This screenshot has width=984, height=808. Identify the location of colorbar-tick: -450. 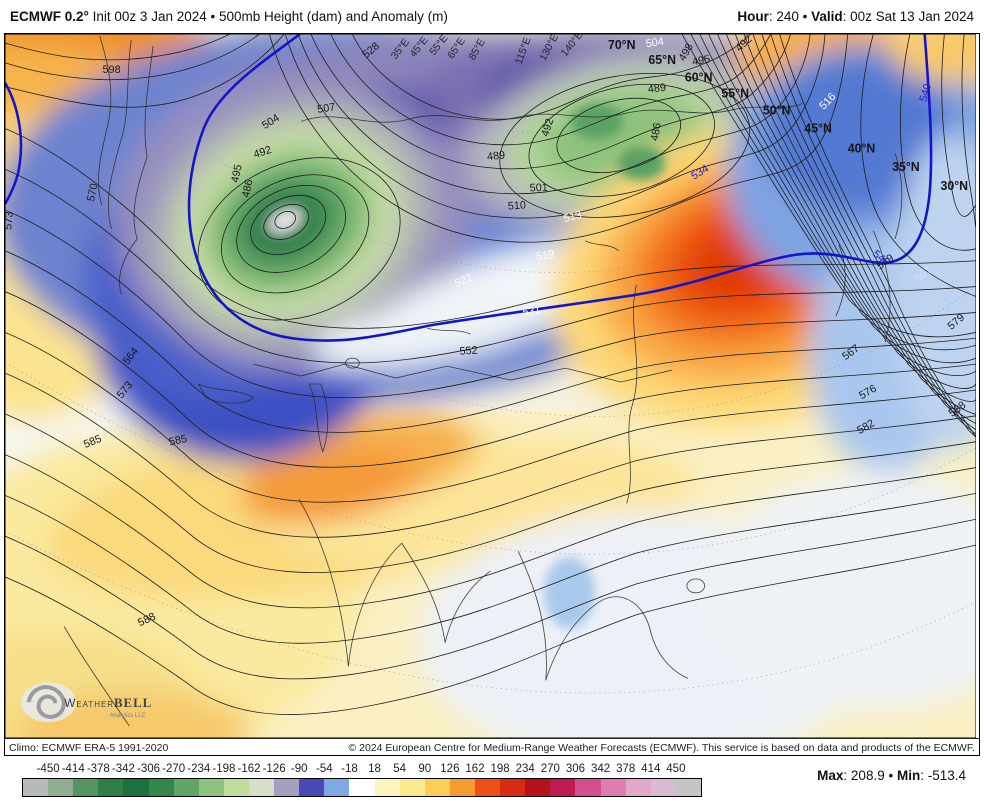
(48, 769).